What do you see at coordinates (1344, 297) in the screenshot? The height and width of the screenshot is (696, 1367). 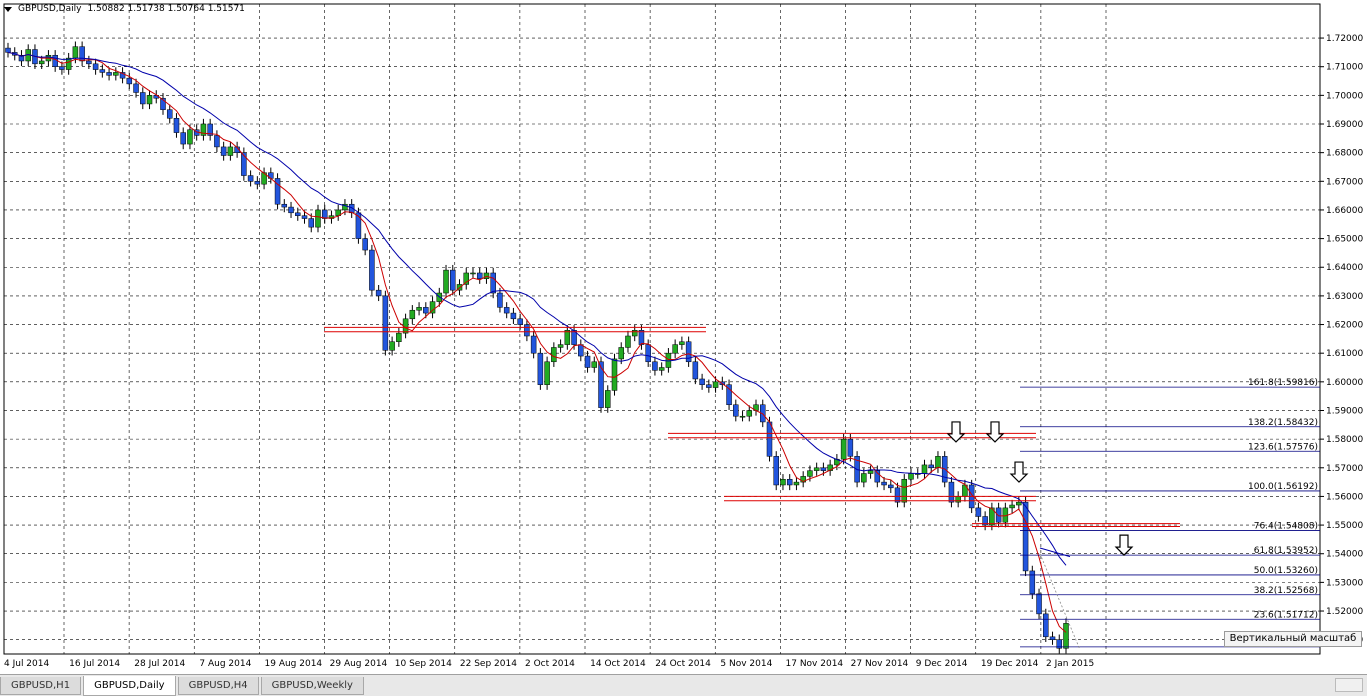 I see `y-tick-label: 1.63000` at bounding box center [1344, 297].